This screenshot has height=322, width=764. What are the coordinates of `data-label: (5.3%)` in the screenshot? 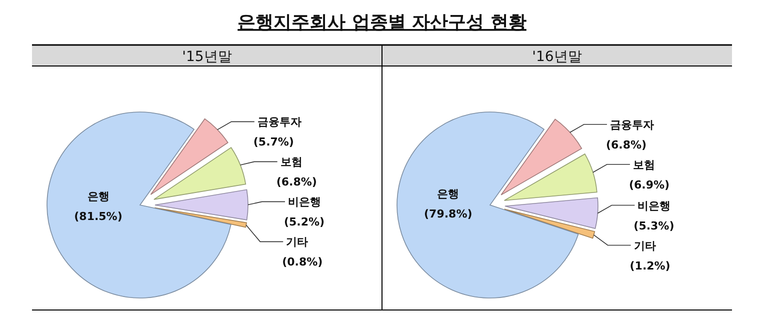 It's located at (654, 225).